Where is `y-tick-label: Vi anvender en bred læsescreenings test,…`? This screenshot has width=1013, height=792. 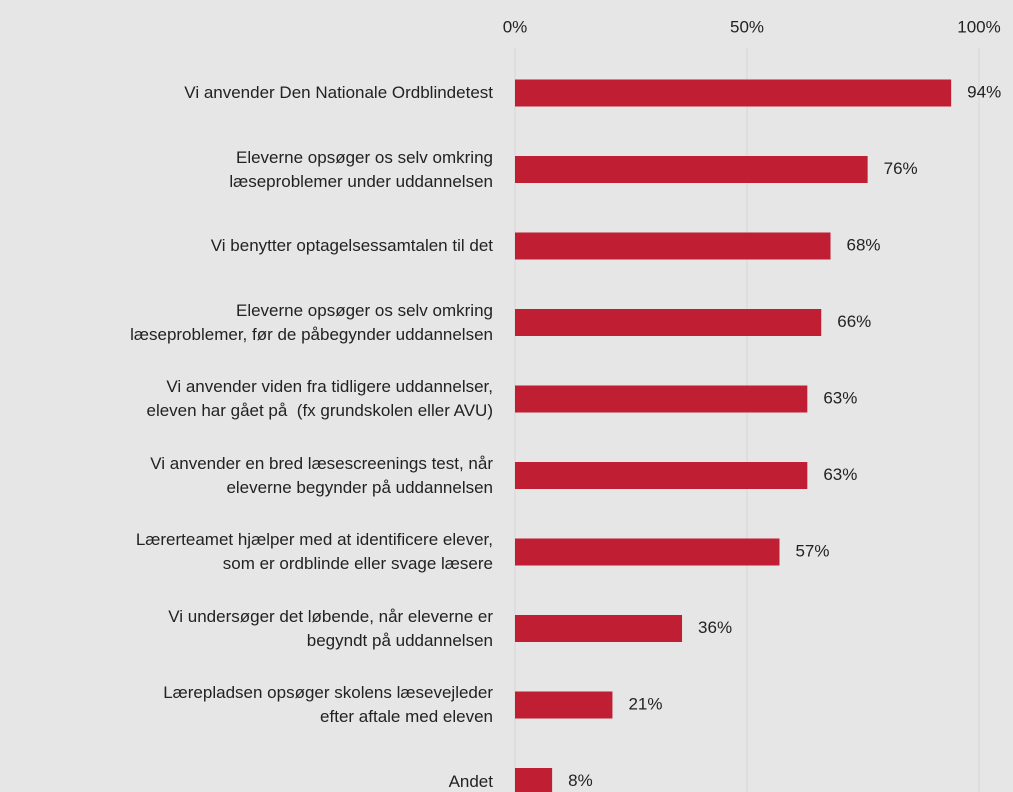
y-tick-label: Vi anvender en bred læsescreenings test,… is located at coordinates (321, 475).